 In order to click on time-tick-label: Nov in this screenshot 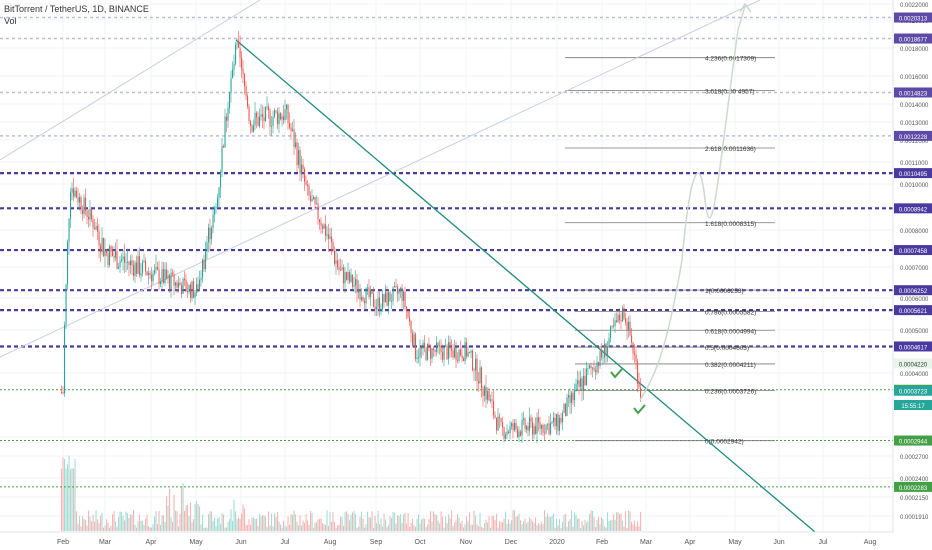, I will do `click(466, 542)`.